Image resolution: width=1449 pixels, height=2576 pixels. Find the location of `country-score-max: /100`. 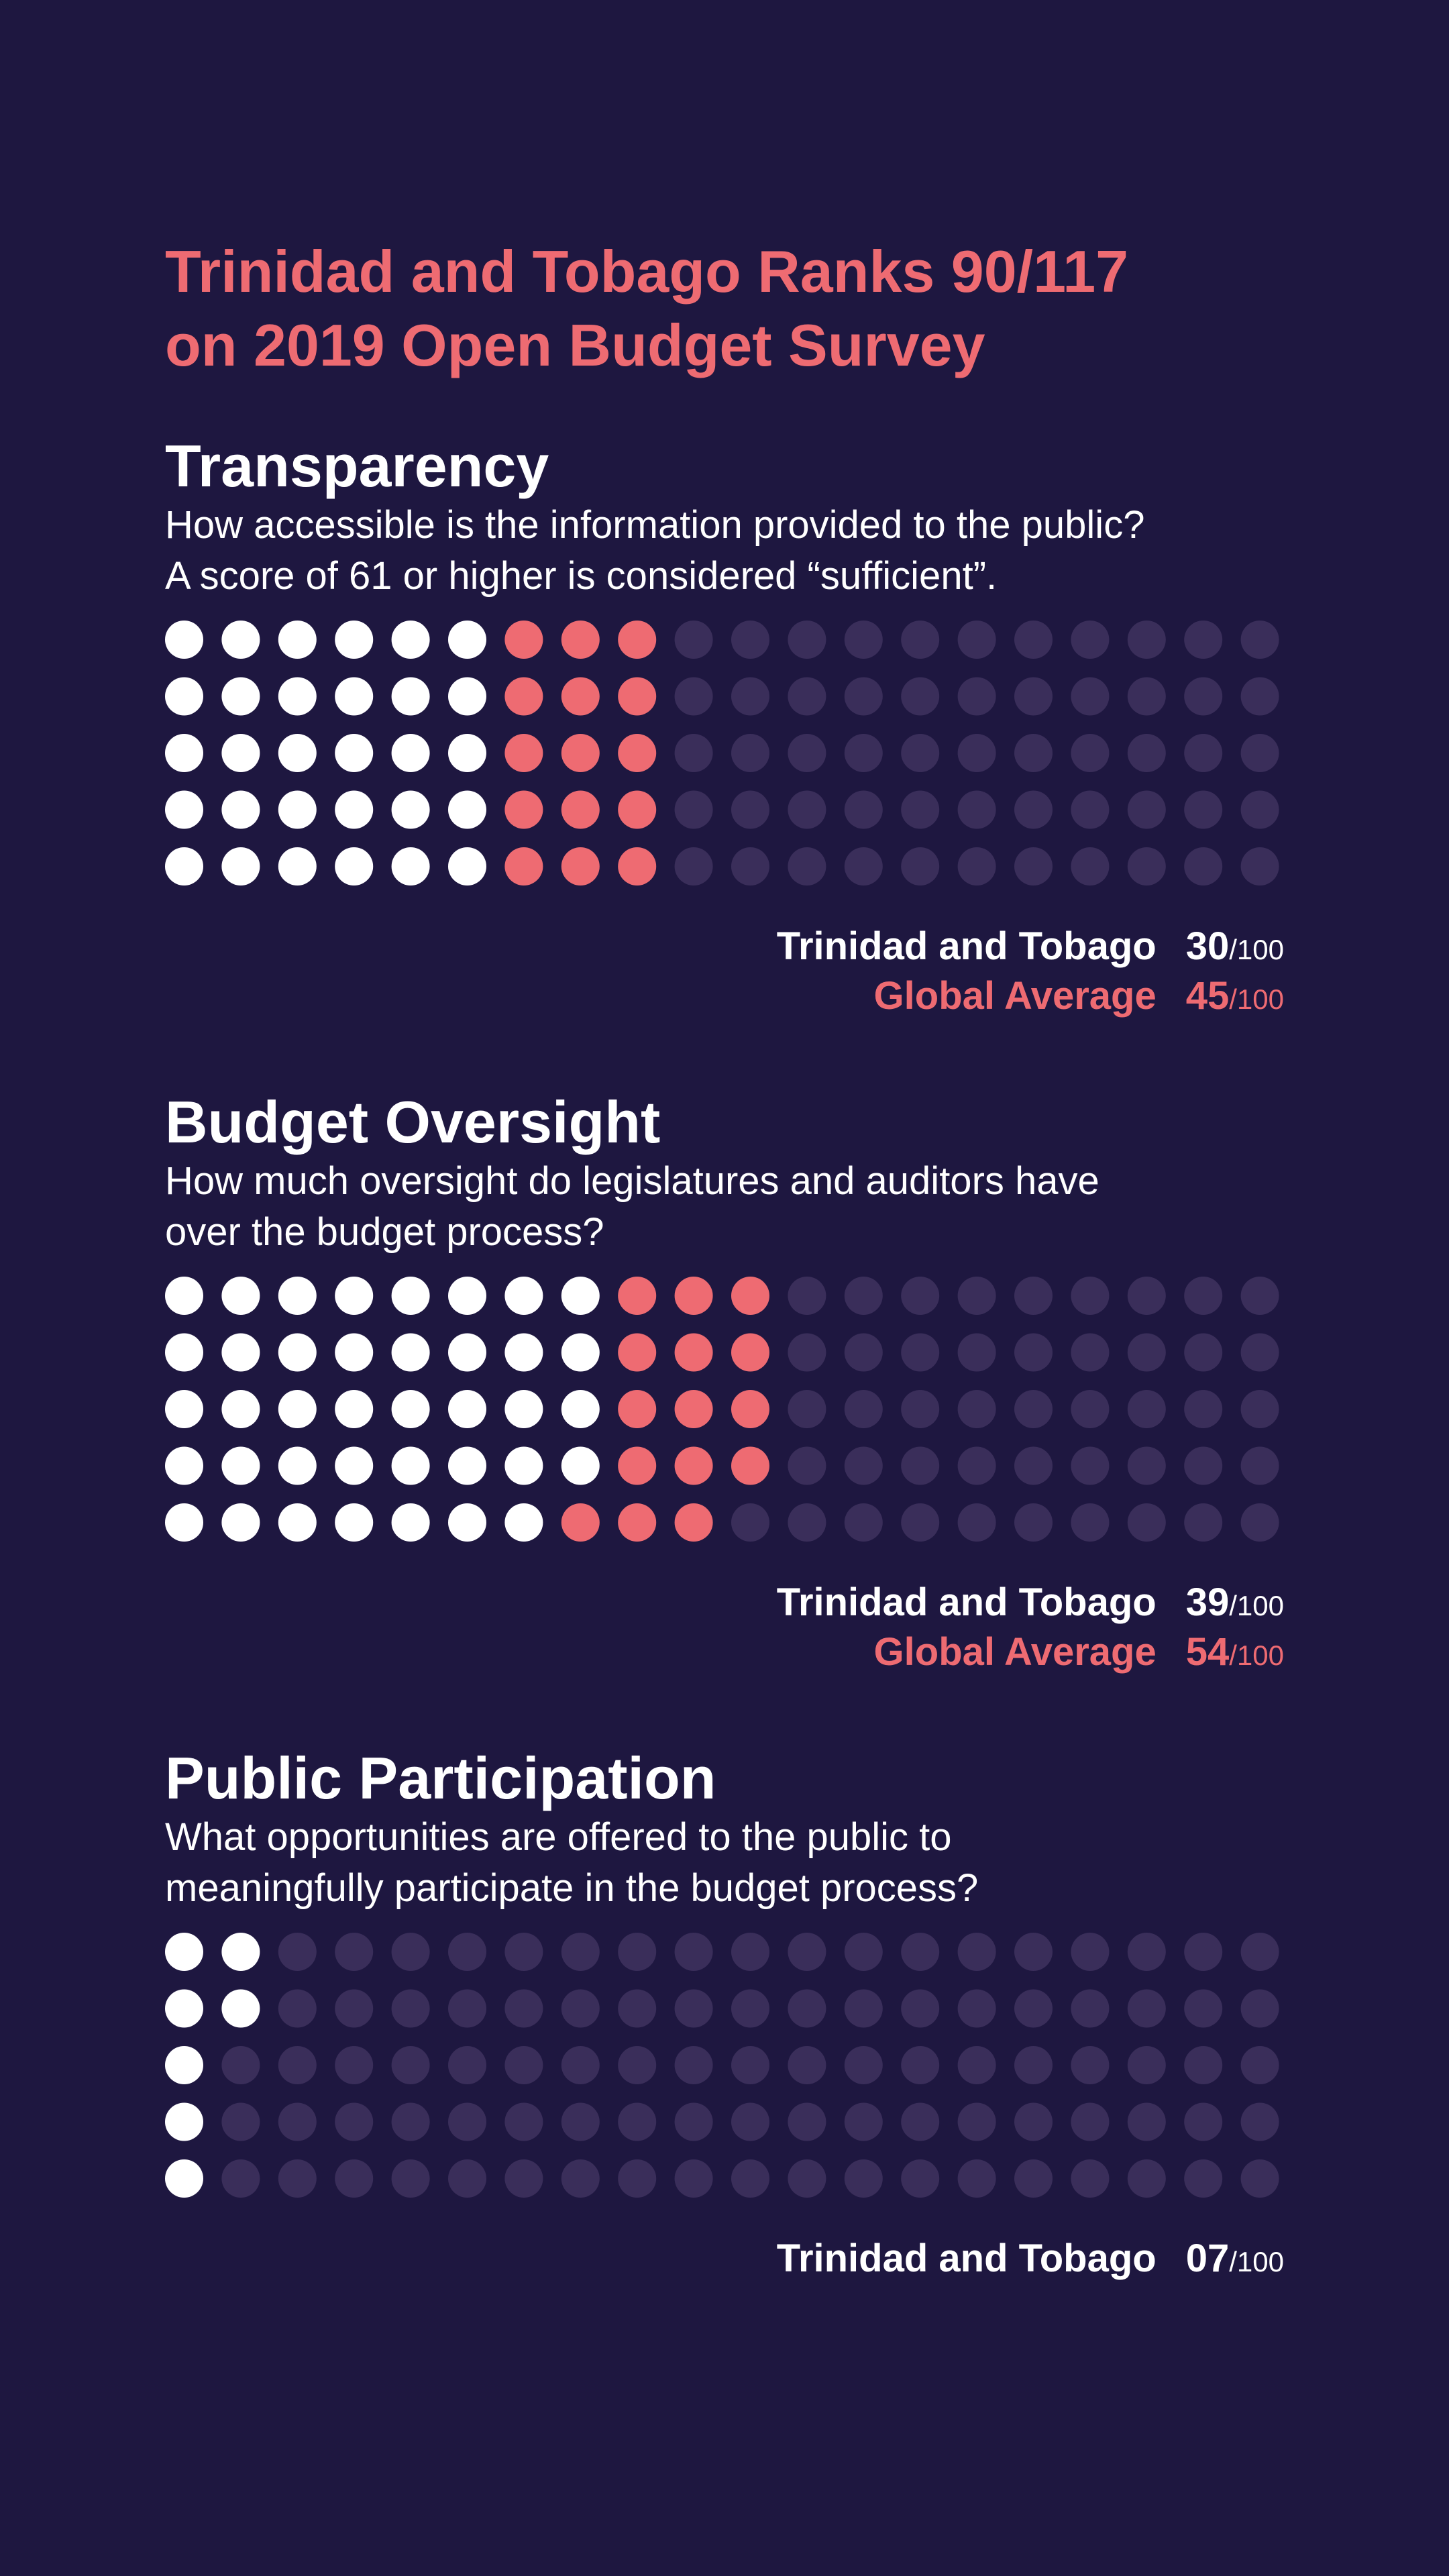

country-score-max: /100 is located at coordinates (1256, 1605).